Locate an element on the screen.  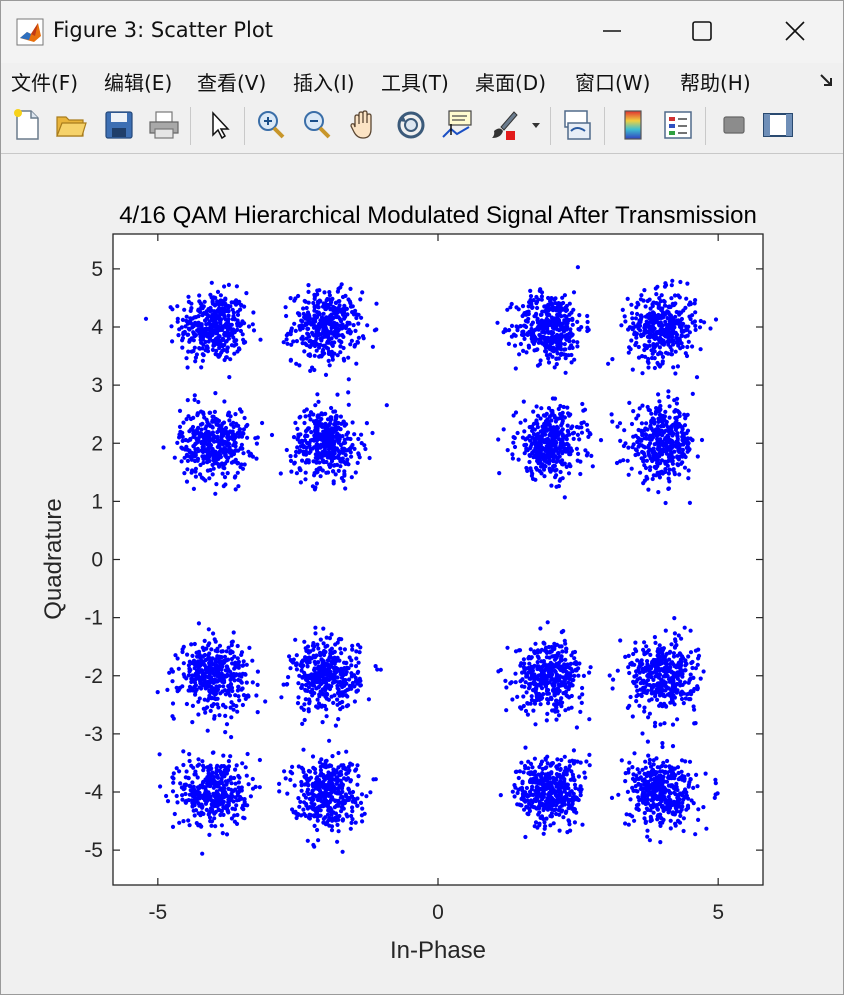
maximize-button is located at coordinates (702, 31).